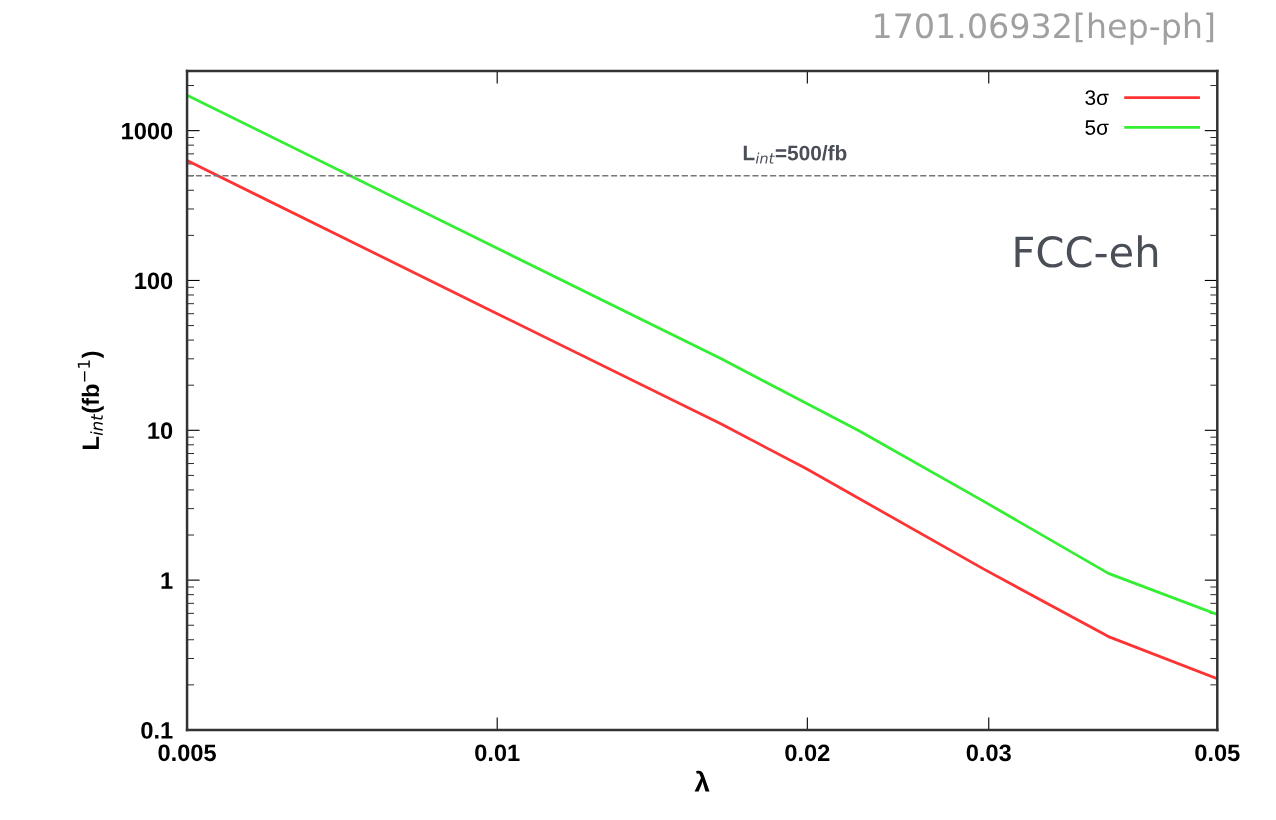 Image resolution: width=1276 pixels, height=820 pixels. What do you see at coordinates (988, 753) in the screenshot?
I see `x-tick-label: 0.03` at bounding box center [988, 753].